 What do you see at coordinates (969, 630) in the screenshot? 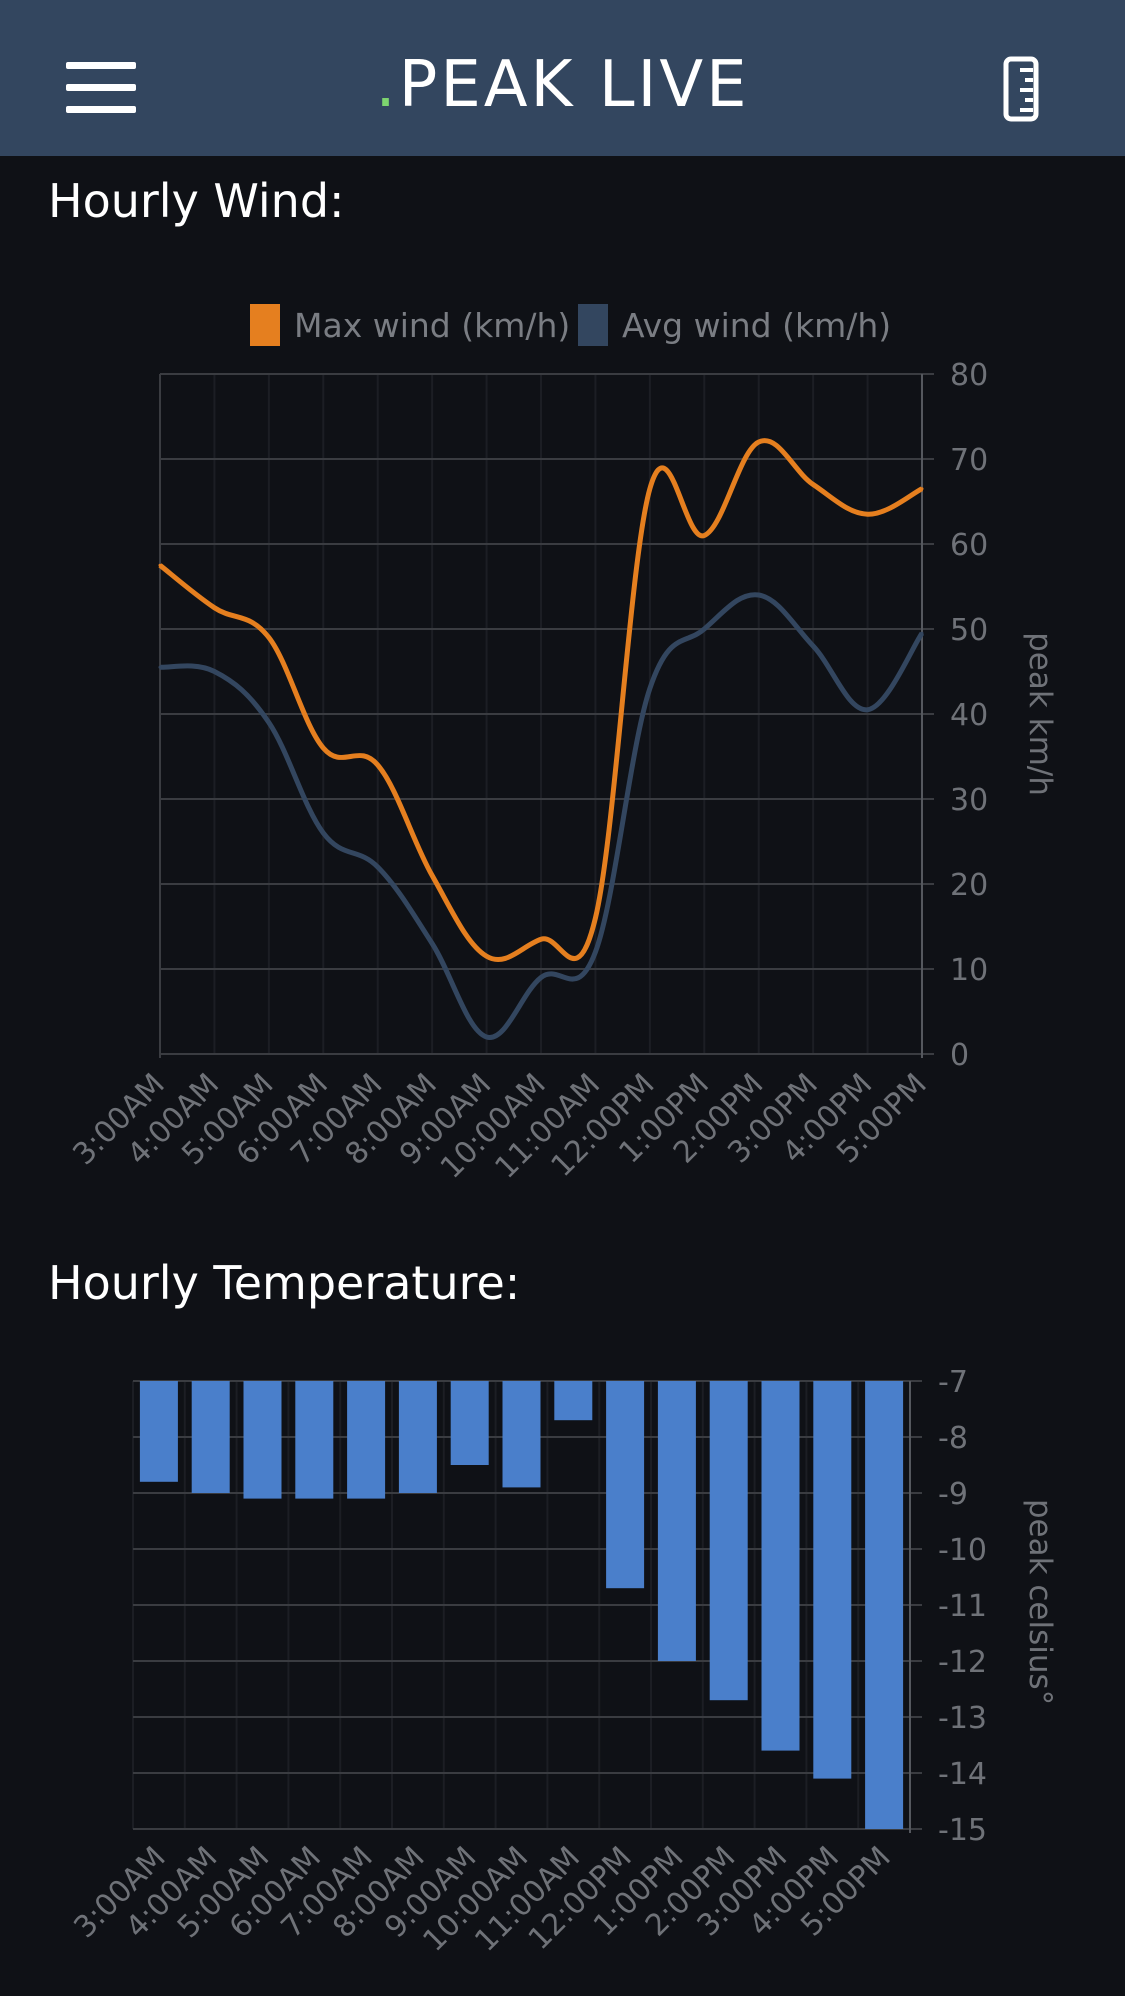
I see `y-tick-label: 50` at bounding box center [969, 630].